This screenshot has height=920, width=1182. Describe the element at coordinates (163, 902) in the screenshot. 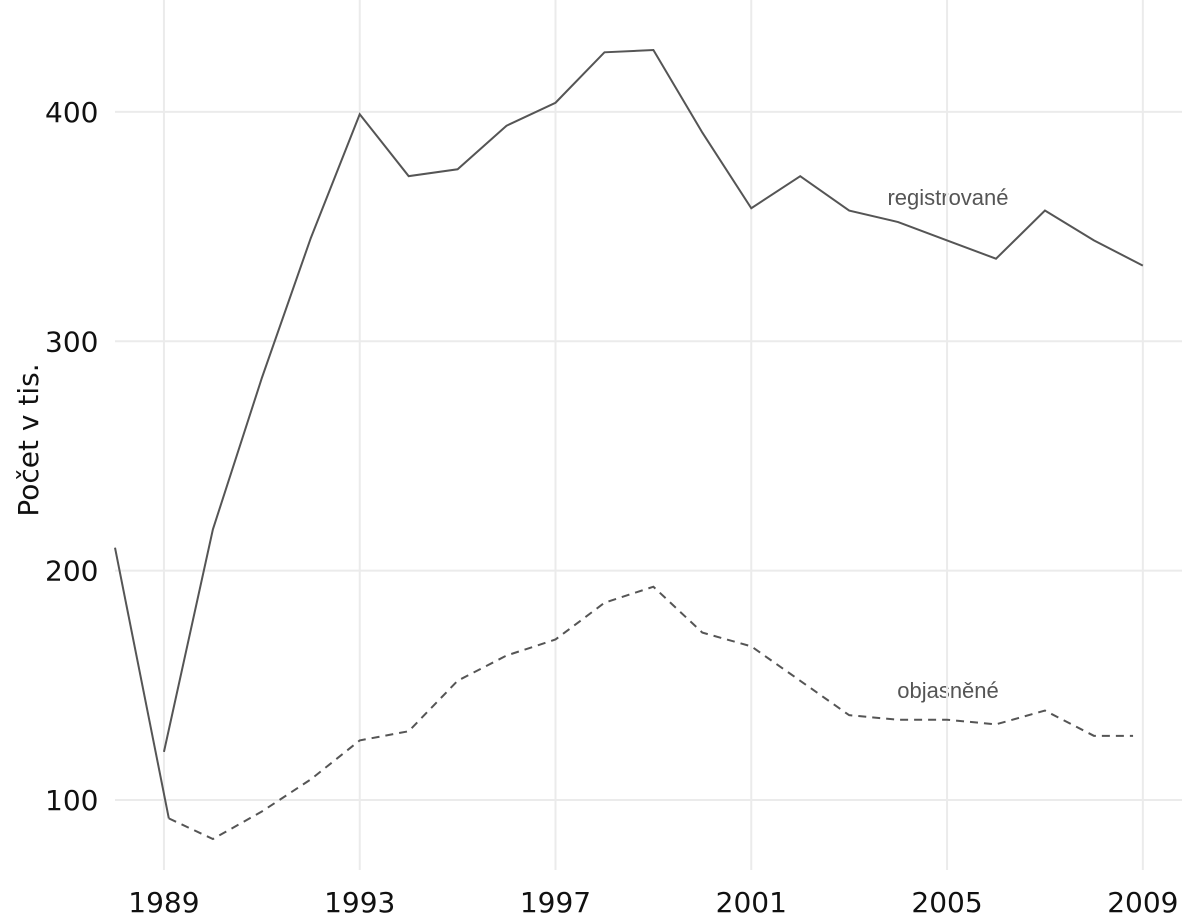

I see `x-tick-label: 1989` at that location.